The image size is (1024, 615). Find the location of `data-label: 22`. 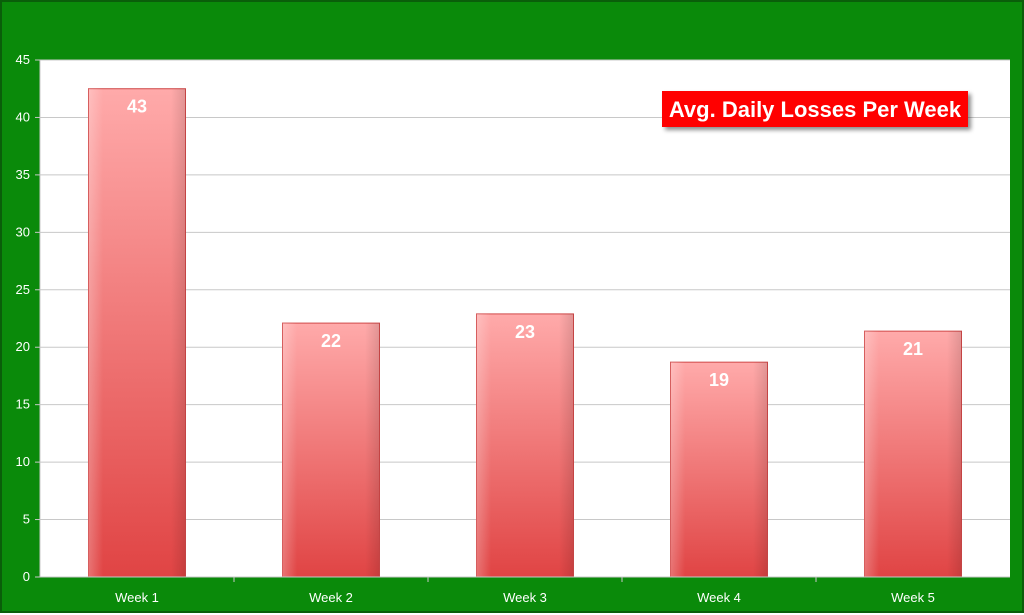

data-label: 22 is located at coordinates (331, 341).